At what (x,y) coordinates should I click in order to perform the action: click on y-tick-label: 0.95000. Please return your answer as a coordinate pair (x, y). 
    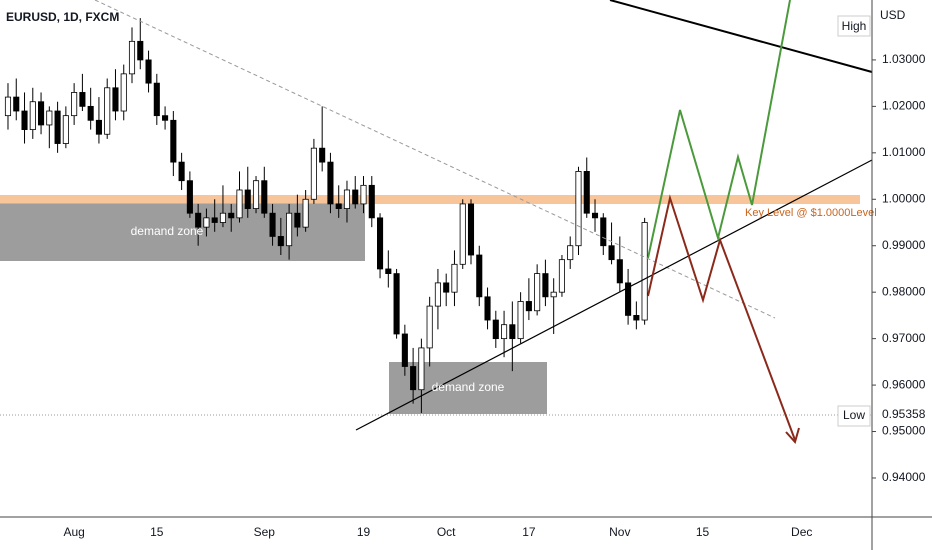
    Looking at the image, I should click on (904, 431).